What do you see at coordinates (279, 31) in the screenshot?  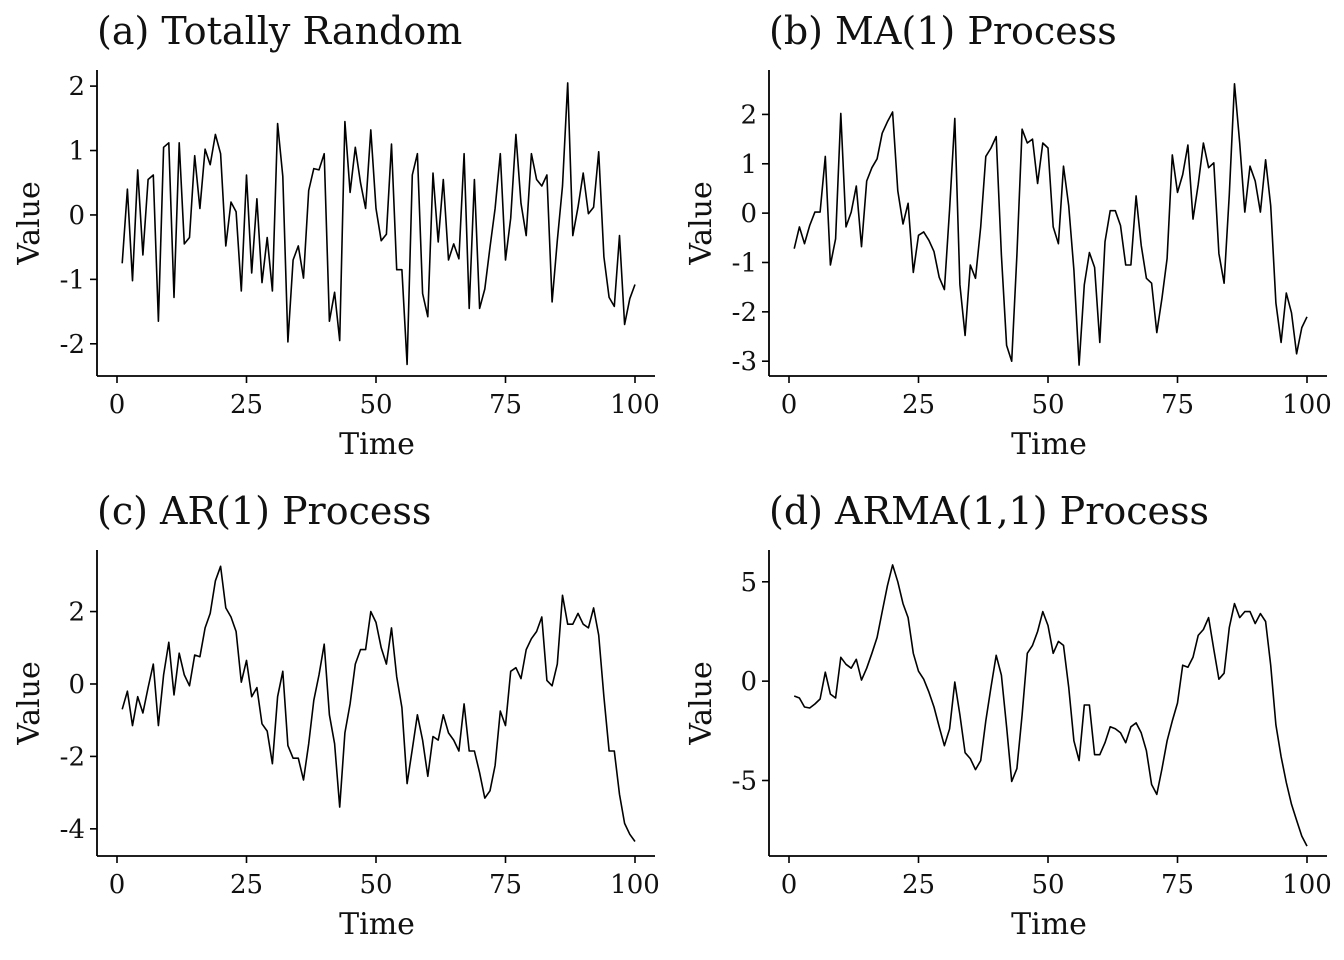 I see `chart-title: (a) Totally Random` at bounding box center [279, 31].